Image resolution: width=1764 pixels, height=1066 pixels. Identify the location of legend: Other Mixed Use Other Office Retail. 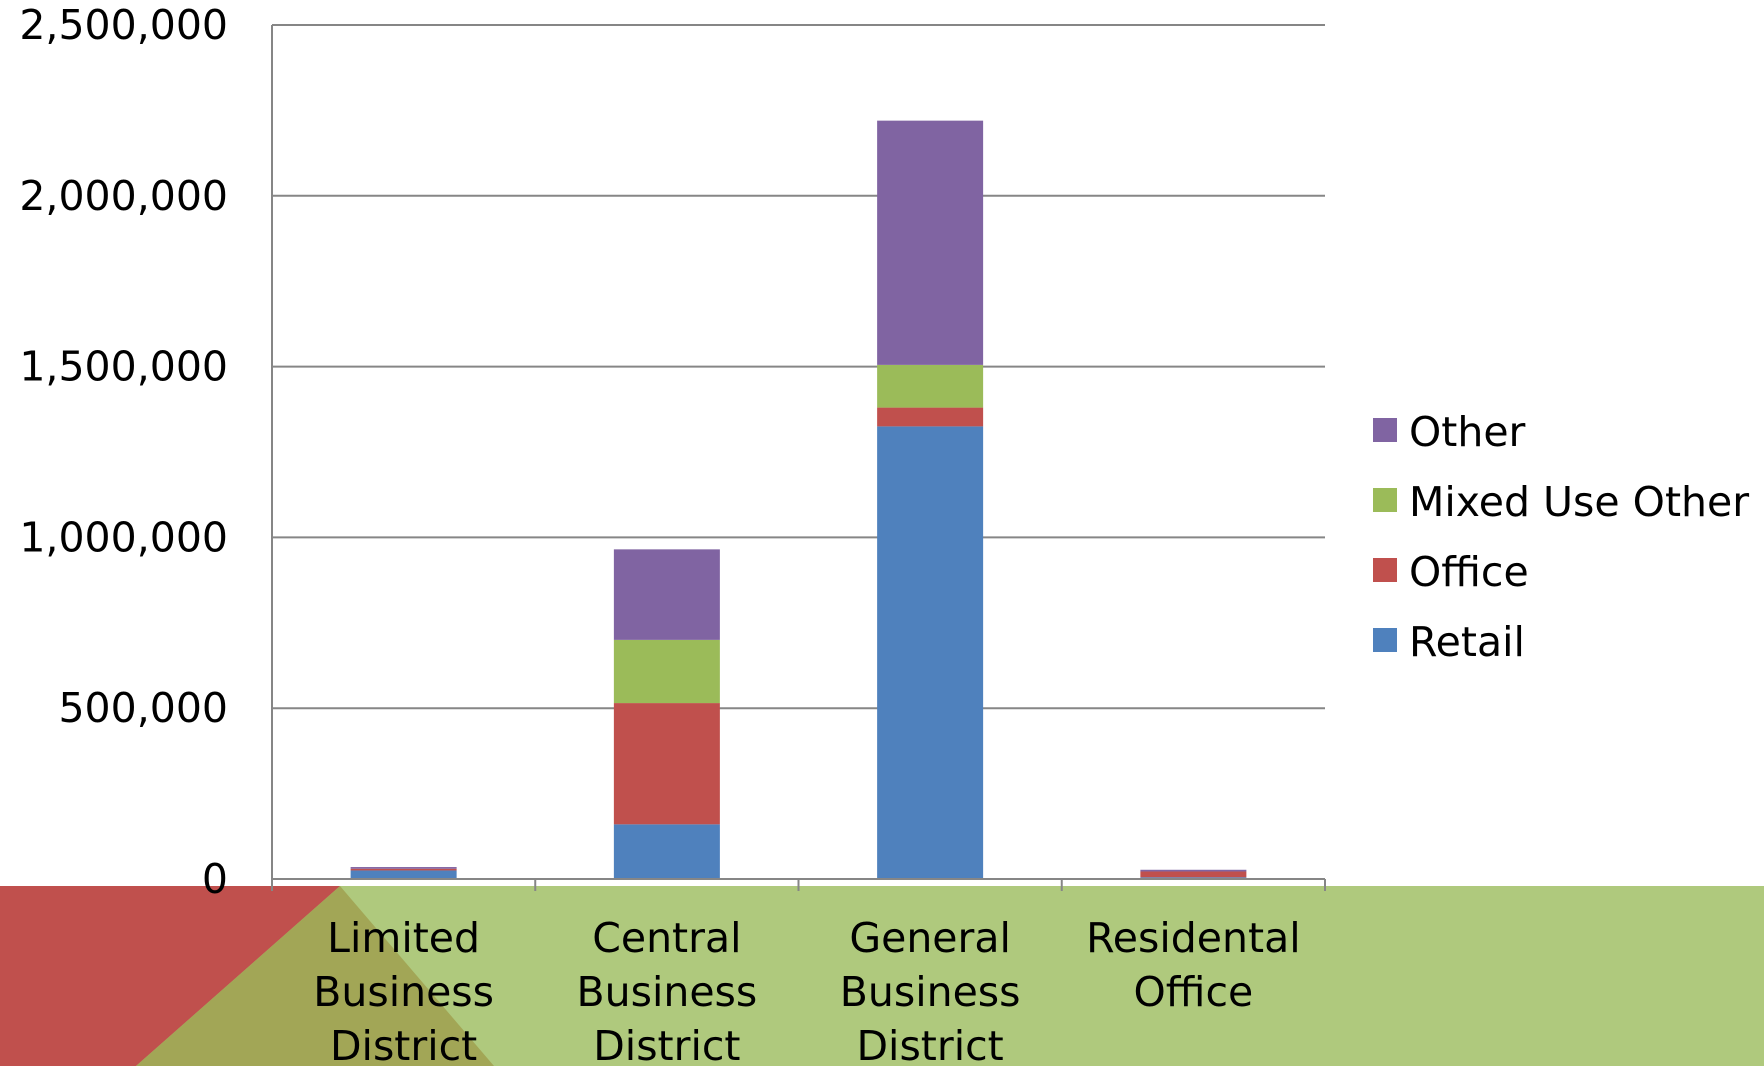
(1561, 537).